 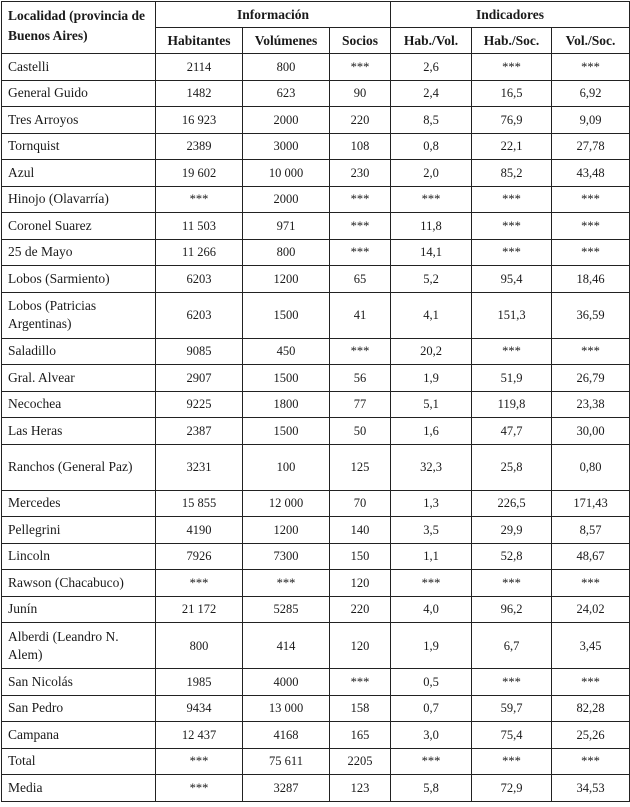 What do you see at coordinates (360, 609) in the screenshot?
I see `cell-socios: 220` at bounding box center [360, 609].